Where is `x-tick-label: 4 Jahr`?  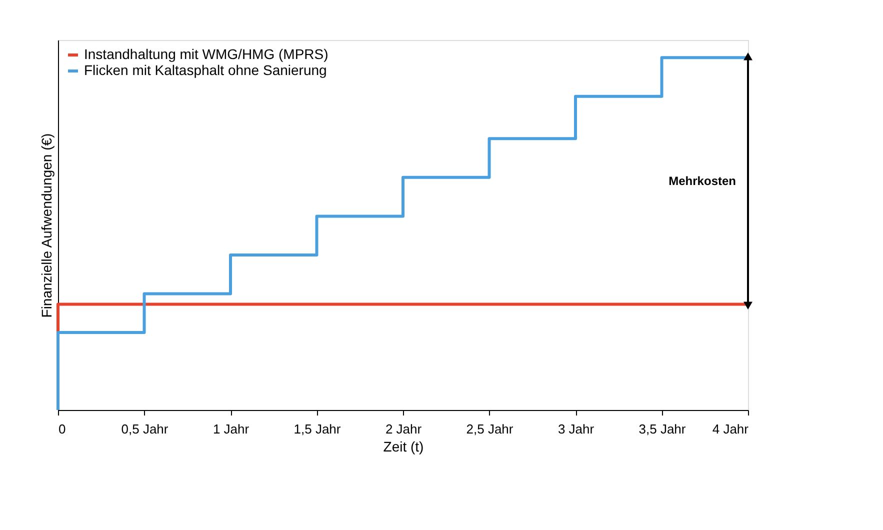 x-tick-label: 4 Jahr is located at coordinates (731, 429).